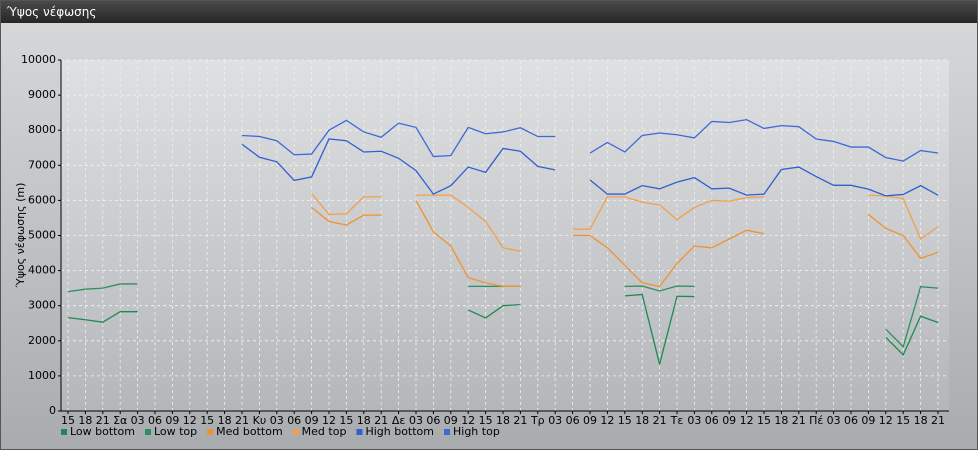  What do you see at coordinates (42, 94) in the screenshot?
I see `y-tick-label: 9000` at bounding box center [42, 94].